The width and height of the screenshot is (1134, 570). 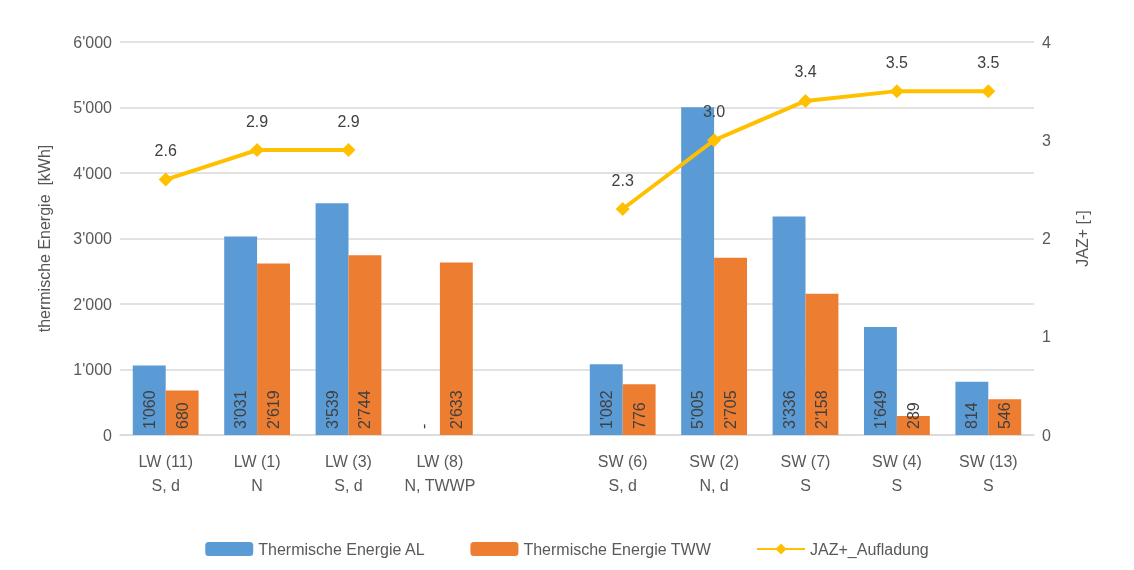 What do you see at coordinates (341, 549) in the screenshot?
I see `legend-label: Thermische Energie AL` at bounding box center [341, 549].